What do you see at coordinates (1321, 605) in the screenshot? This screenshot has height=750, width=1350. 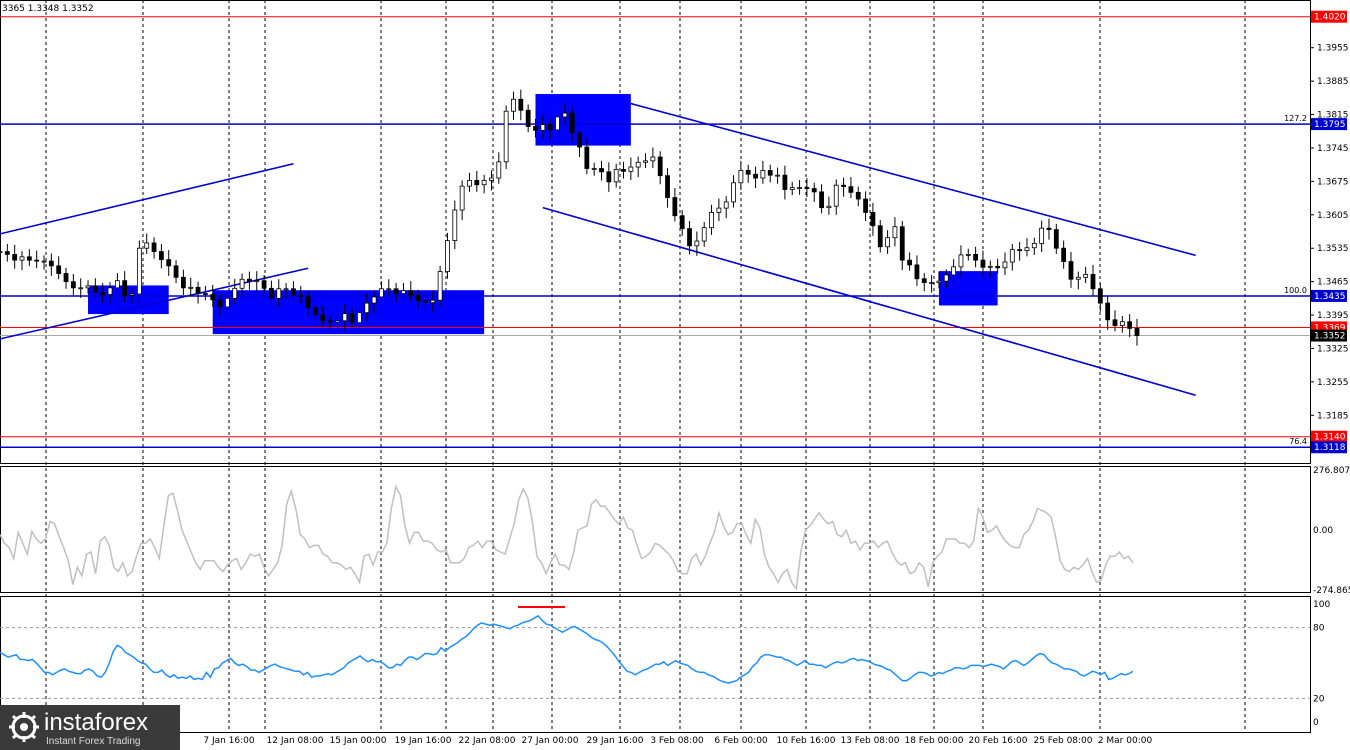 I see `rsi-tick-label: 100` at bounding box center [1321, 605].